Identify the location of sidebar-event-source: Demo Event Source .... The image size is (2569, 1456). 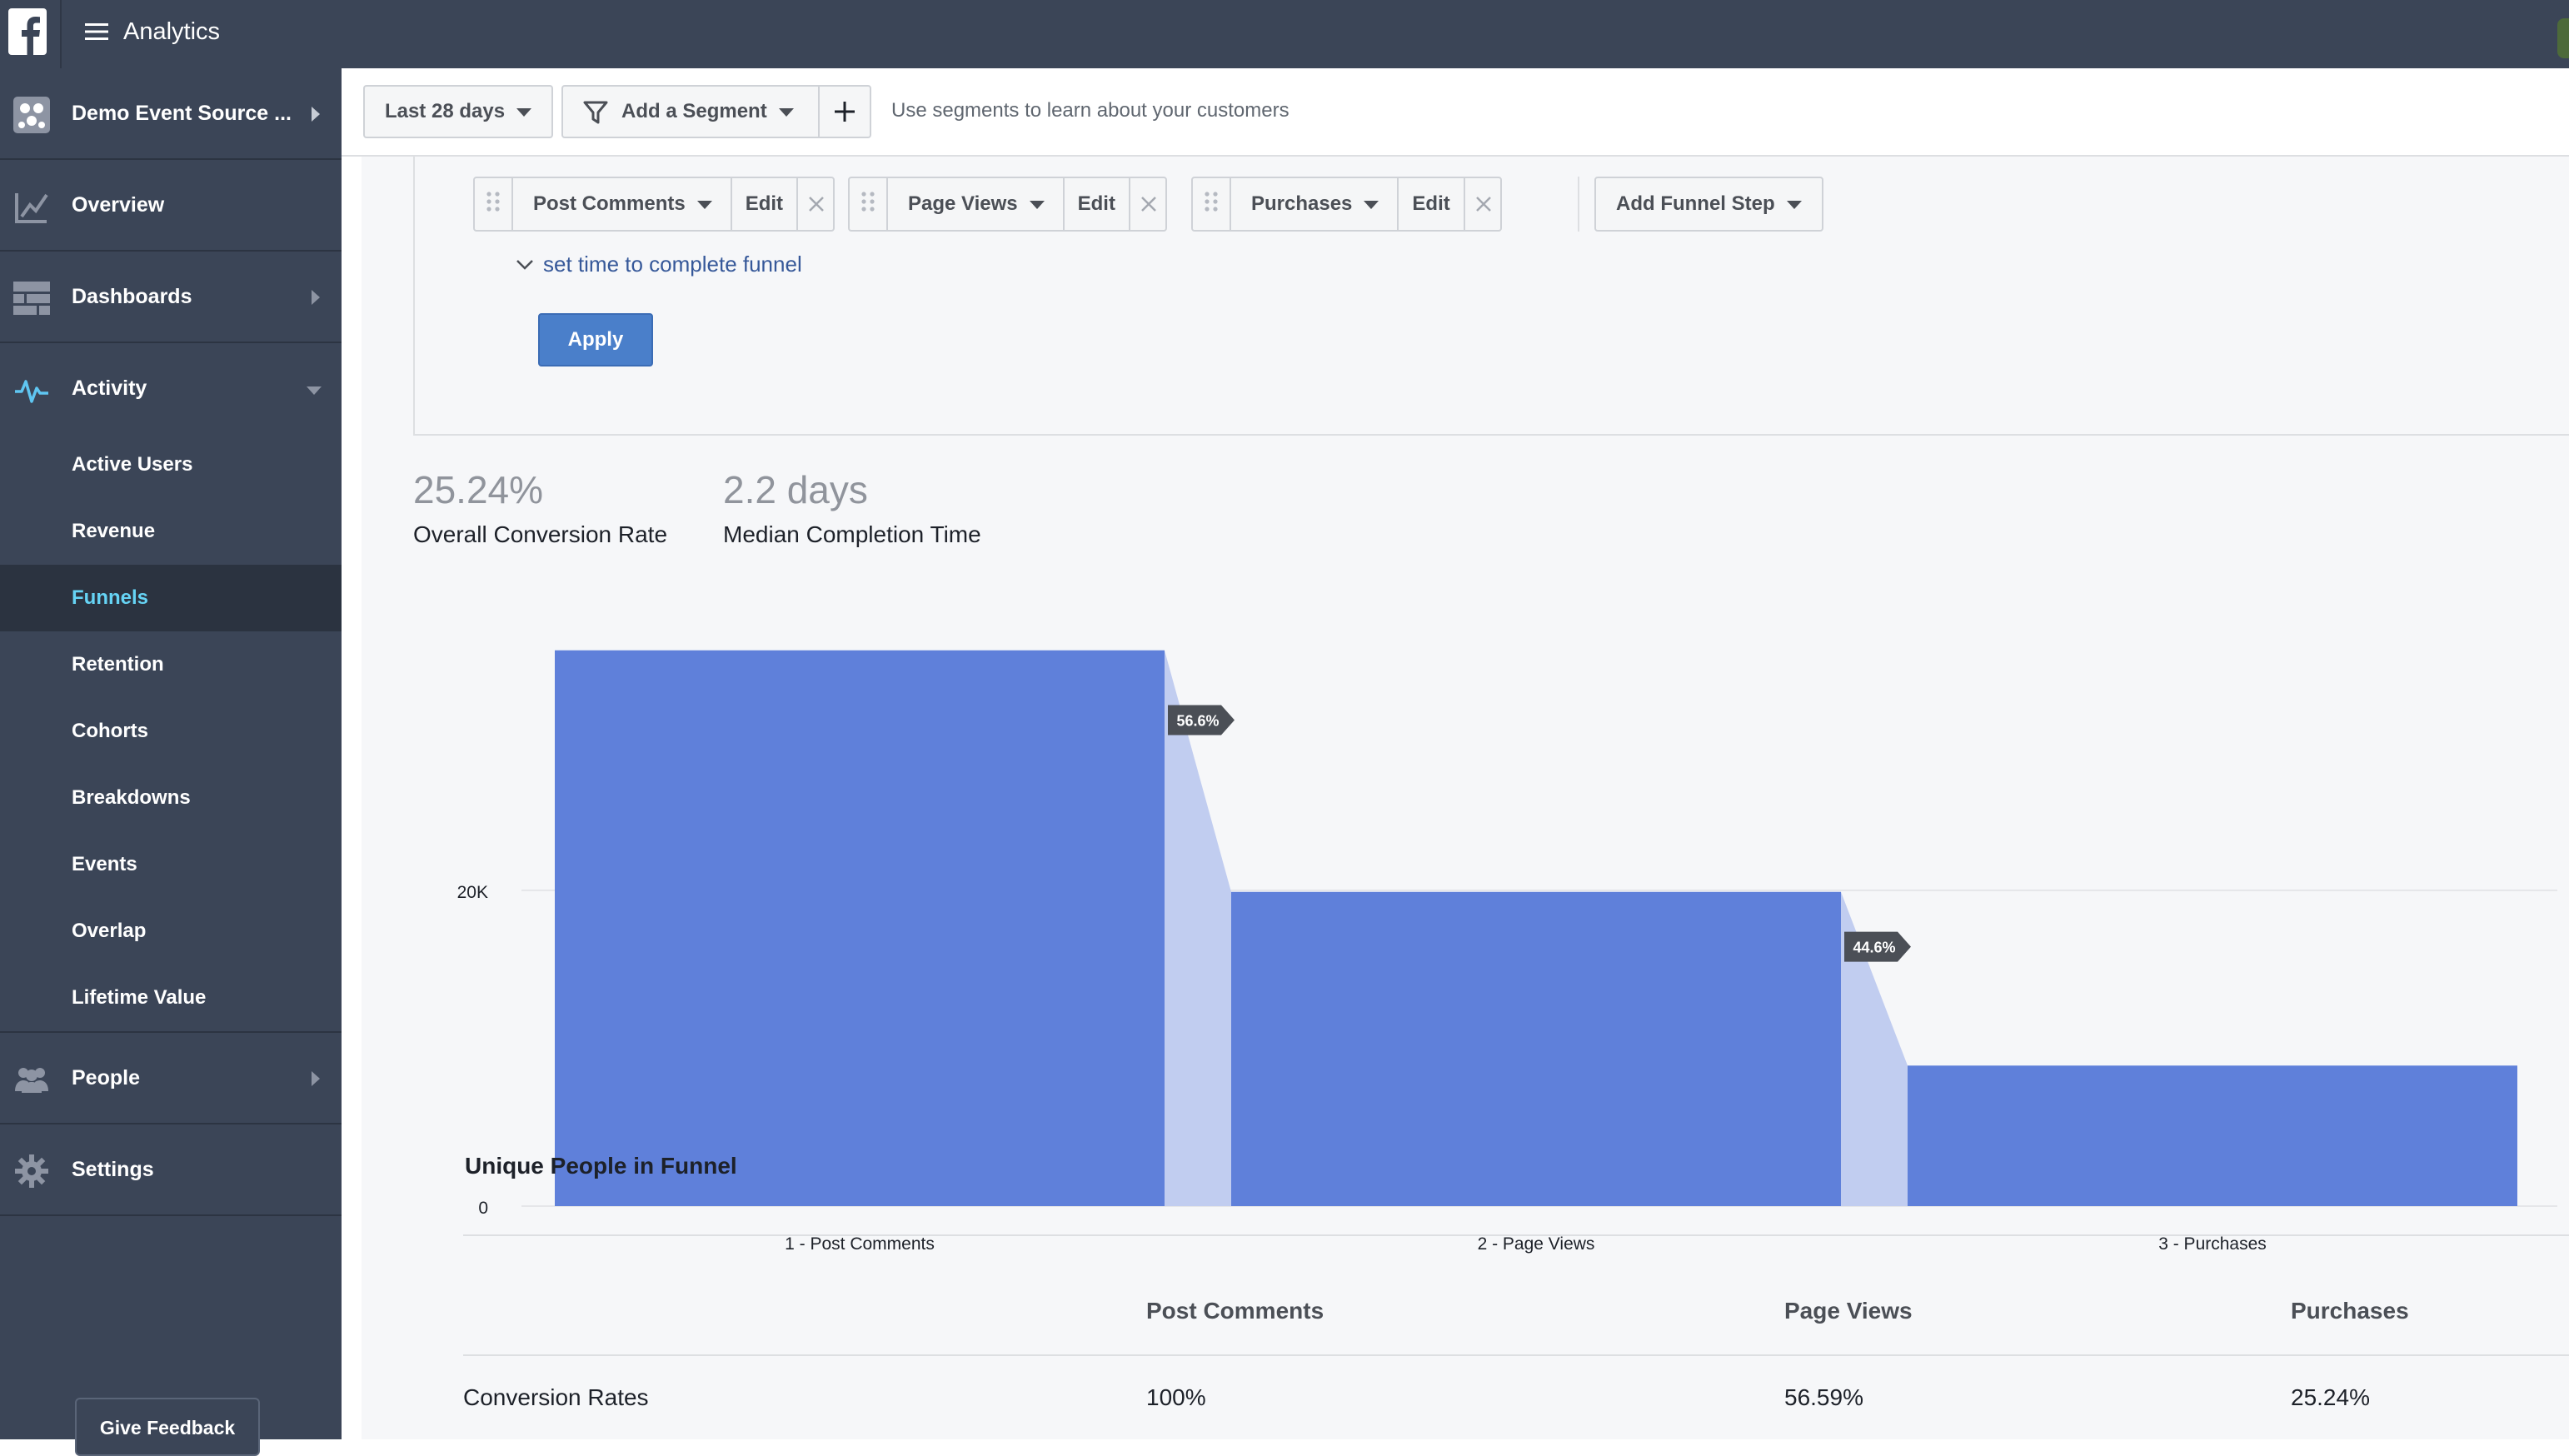
(171, 114).